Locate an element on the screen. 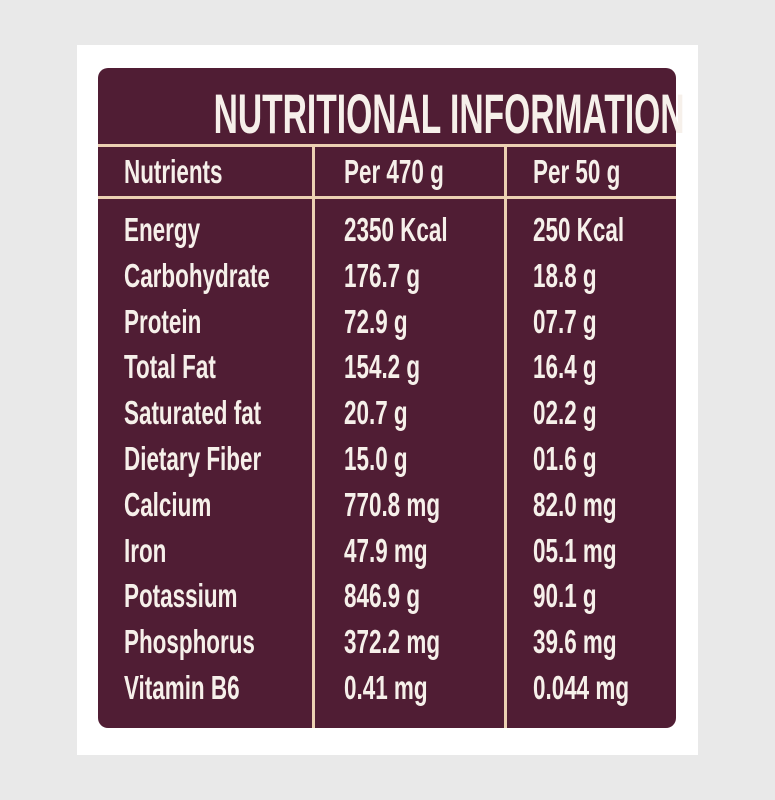 The image size is (775, 800). nutrient-value: 47.9 mg is located at coordinates (386, 550).